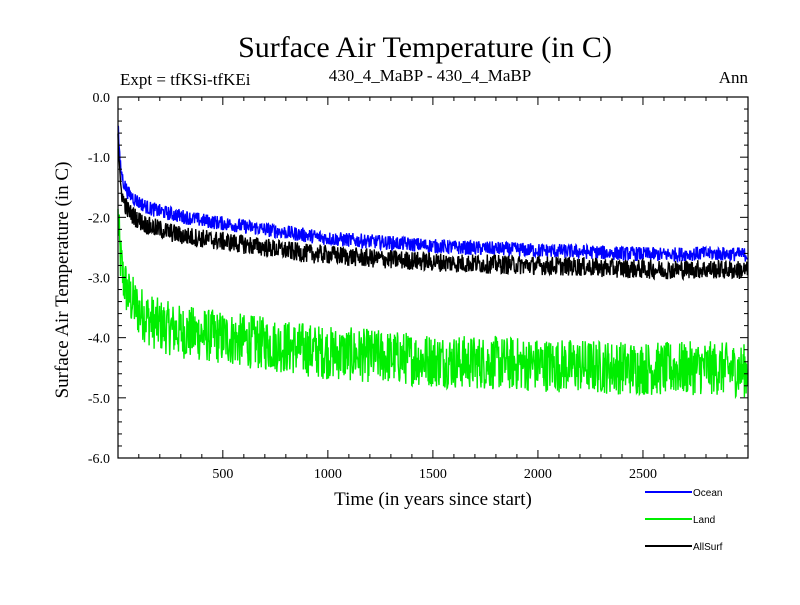 This screenshot has height=605, width=800. I want to click on y-tick-label: -5.0, so click(99, 399).